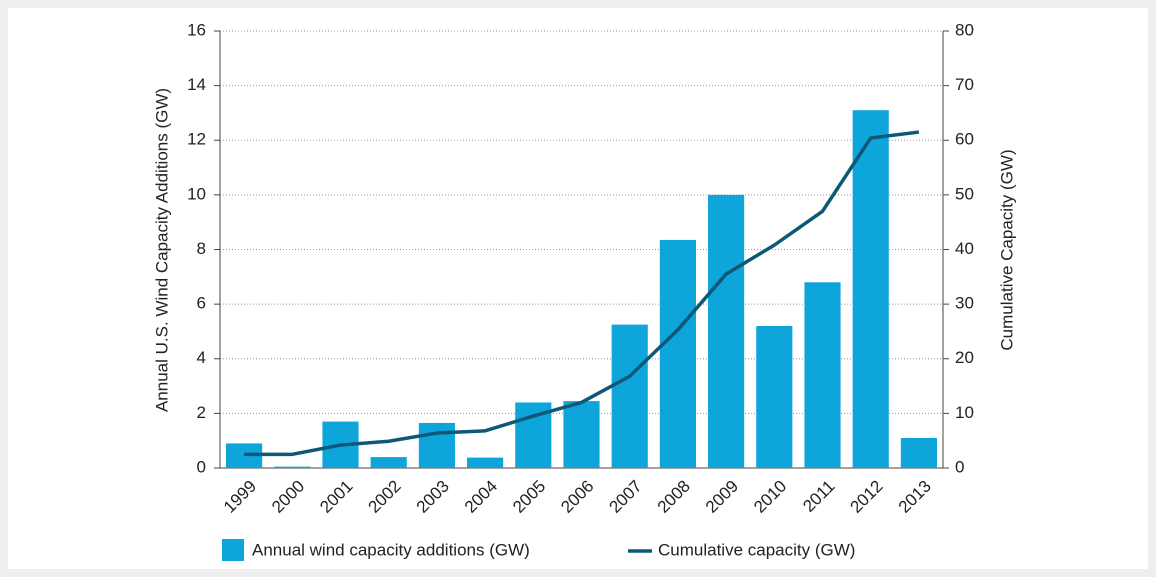  Describe the element at coordinates (964, 303) in the screenshot. I see `y2-tick-label: 30` at that location.